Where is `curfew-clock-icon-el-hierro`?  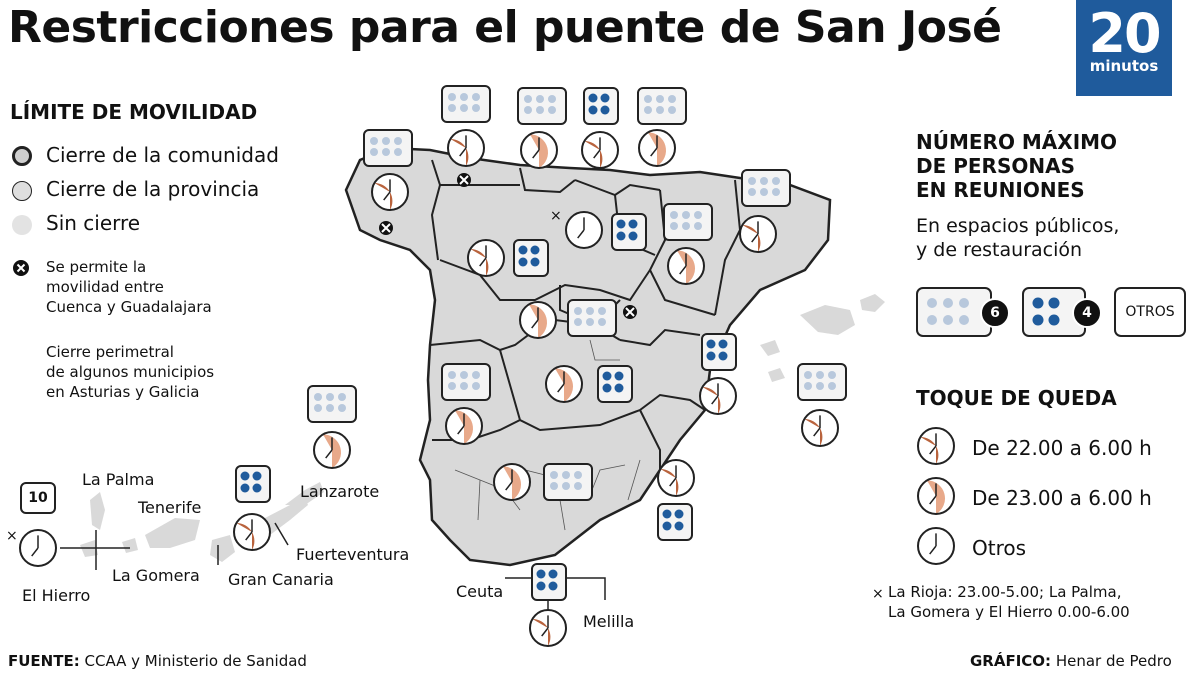 curfew-clock-icon-el-hierro is located at coordinates (38, 550).